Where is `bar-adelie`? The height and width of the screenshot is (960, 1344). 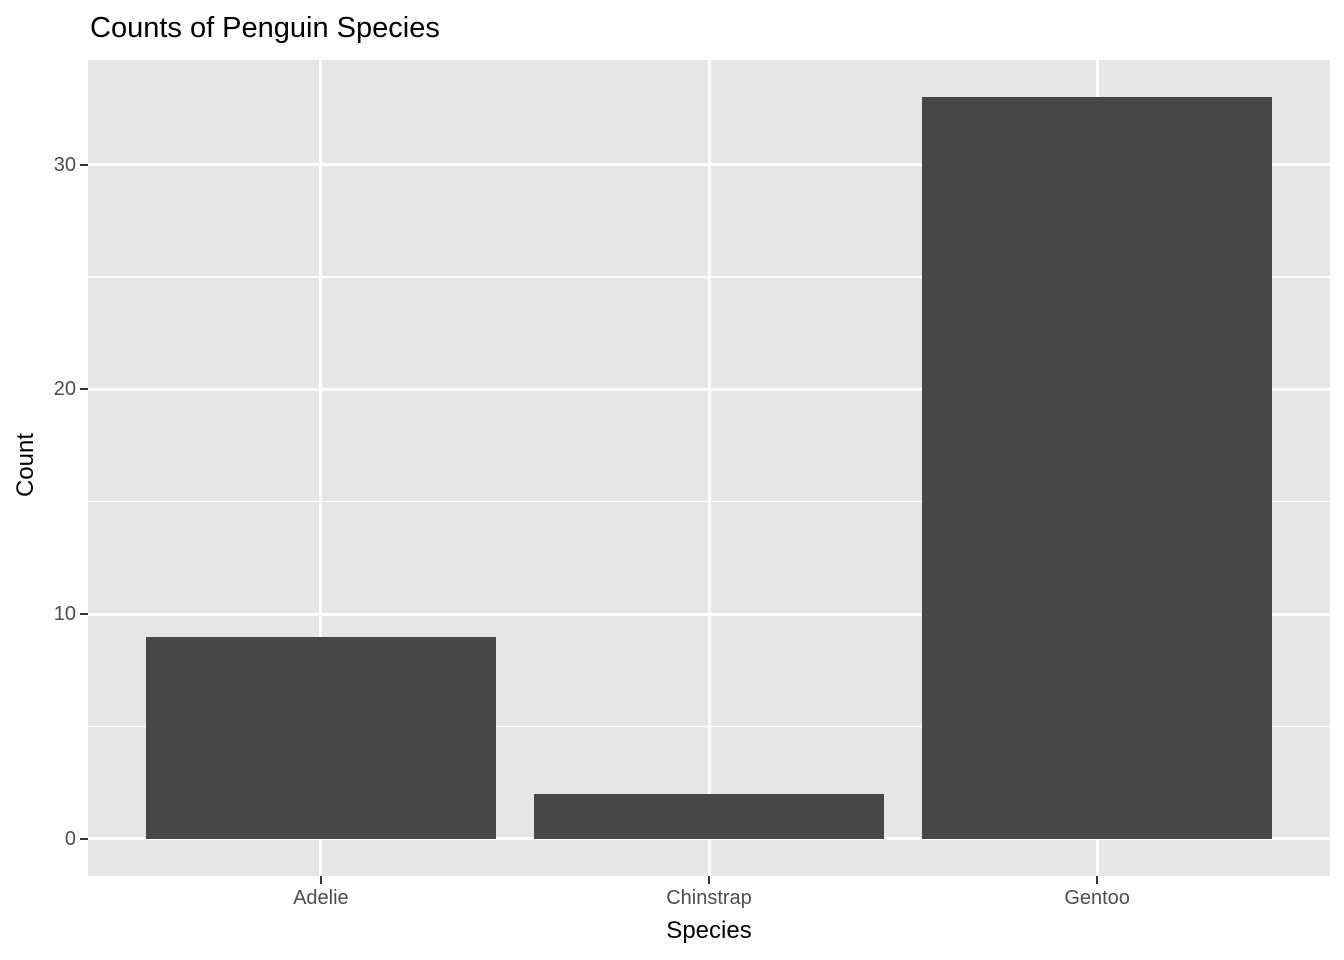 bar-adelie is located at coordinates (321, 737).